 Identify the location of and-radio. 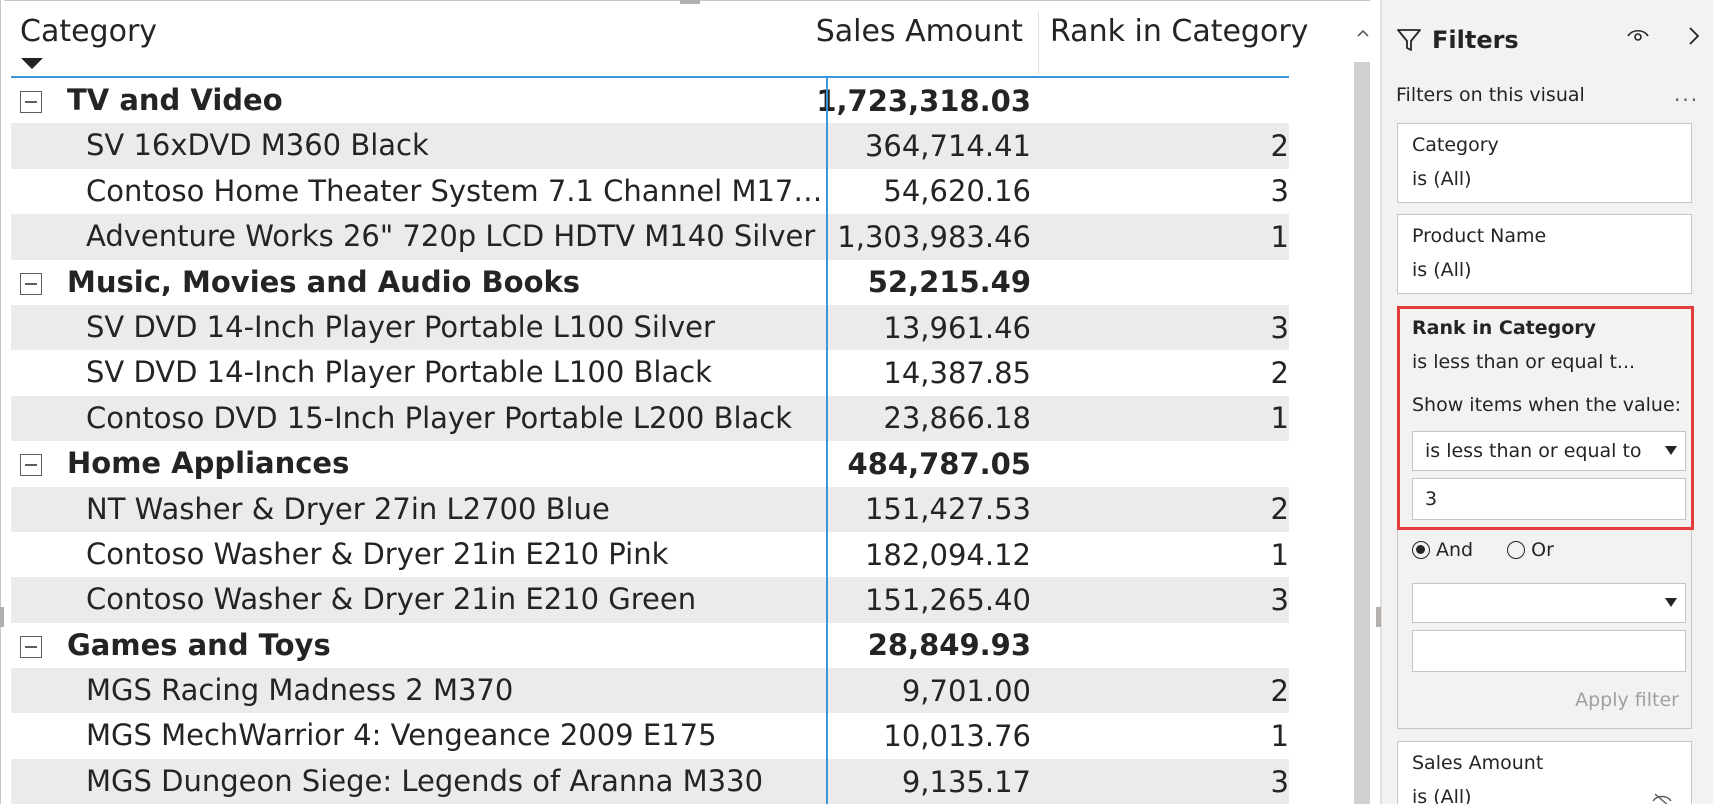
(1421, 550).